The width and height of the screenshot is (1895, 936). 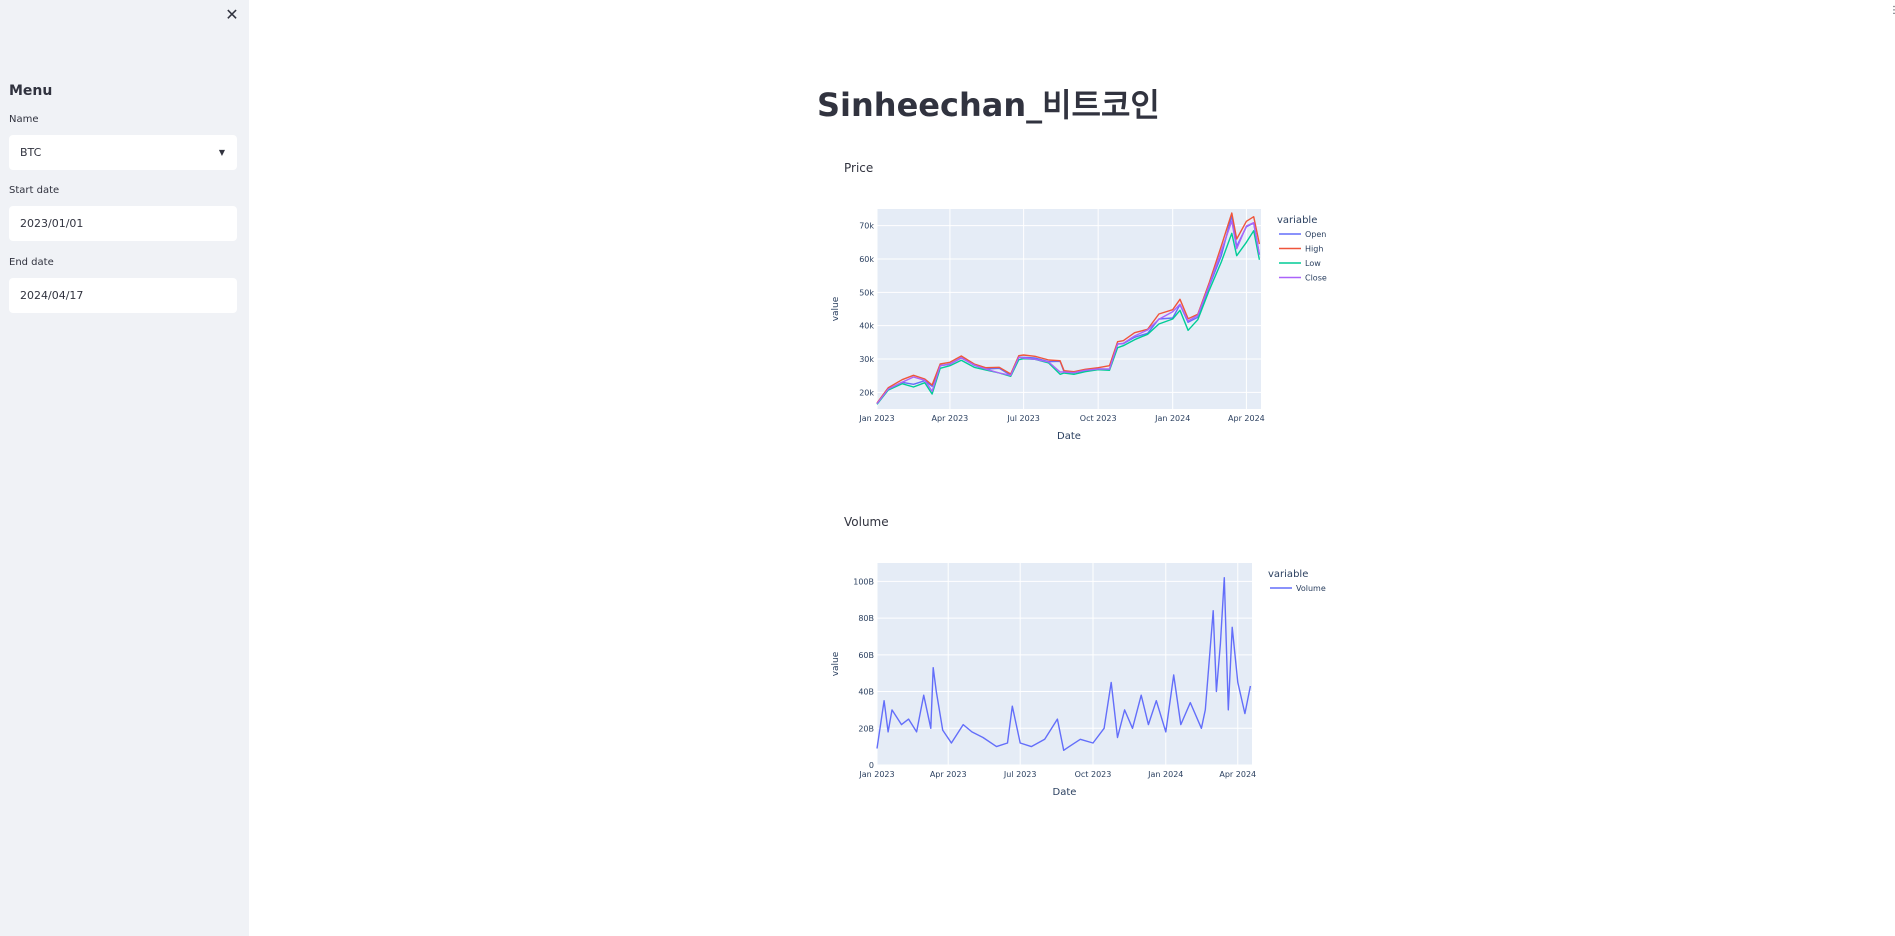 I want to click on name-label: Name, so click(x=24, y=119).